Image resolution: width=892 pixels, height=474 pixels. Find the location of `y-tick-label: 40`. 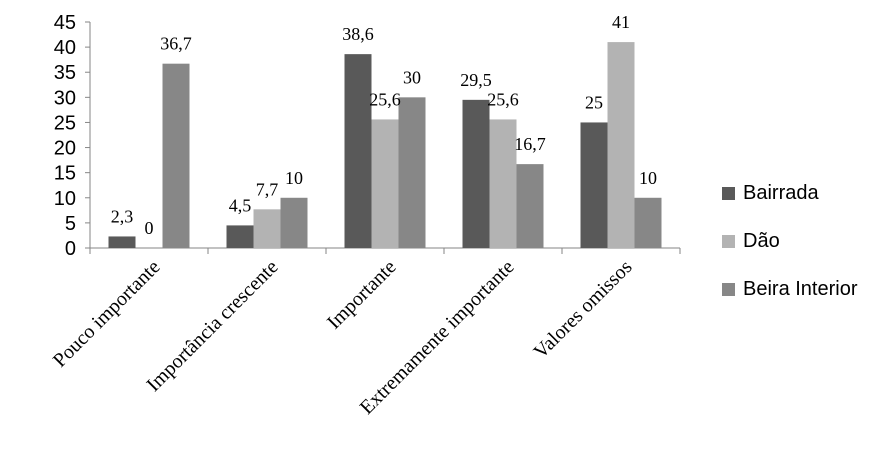

y-tick-label: 40 is located at coordinates (65, 48).